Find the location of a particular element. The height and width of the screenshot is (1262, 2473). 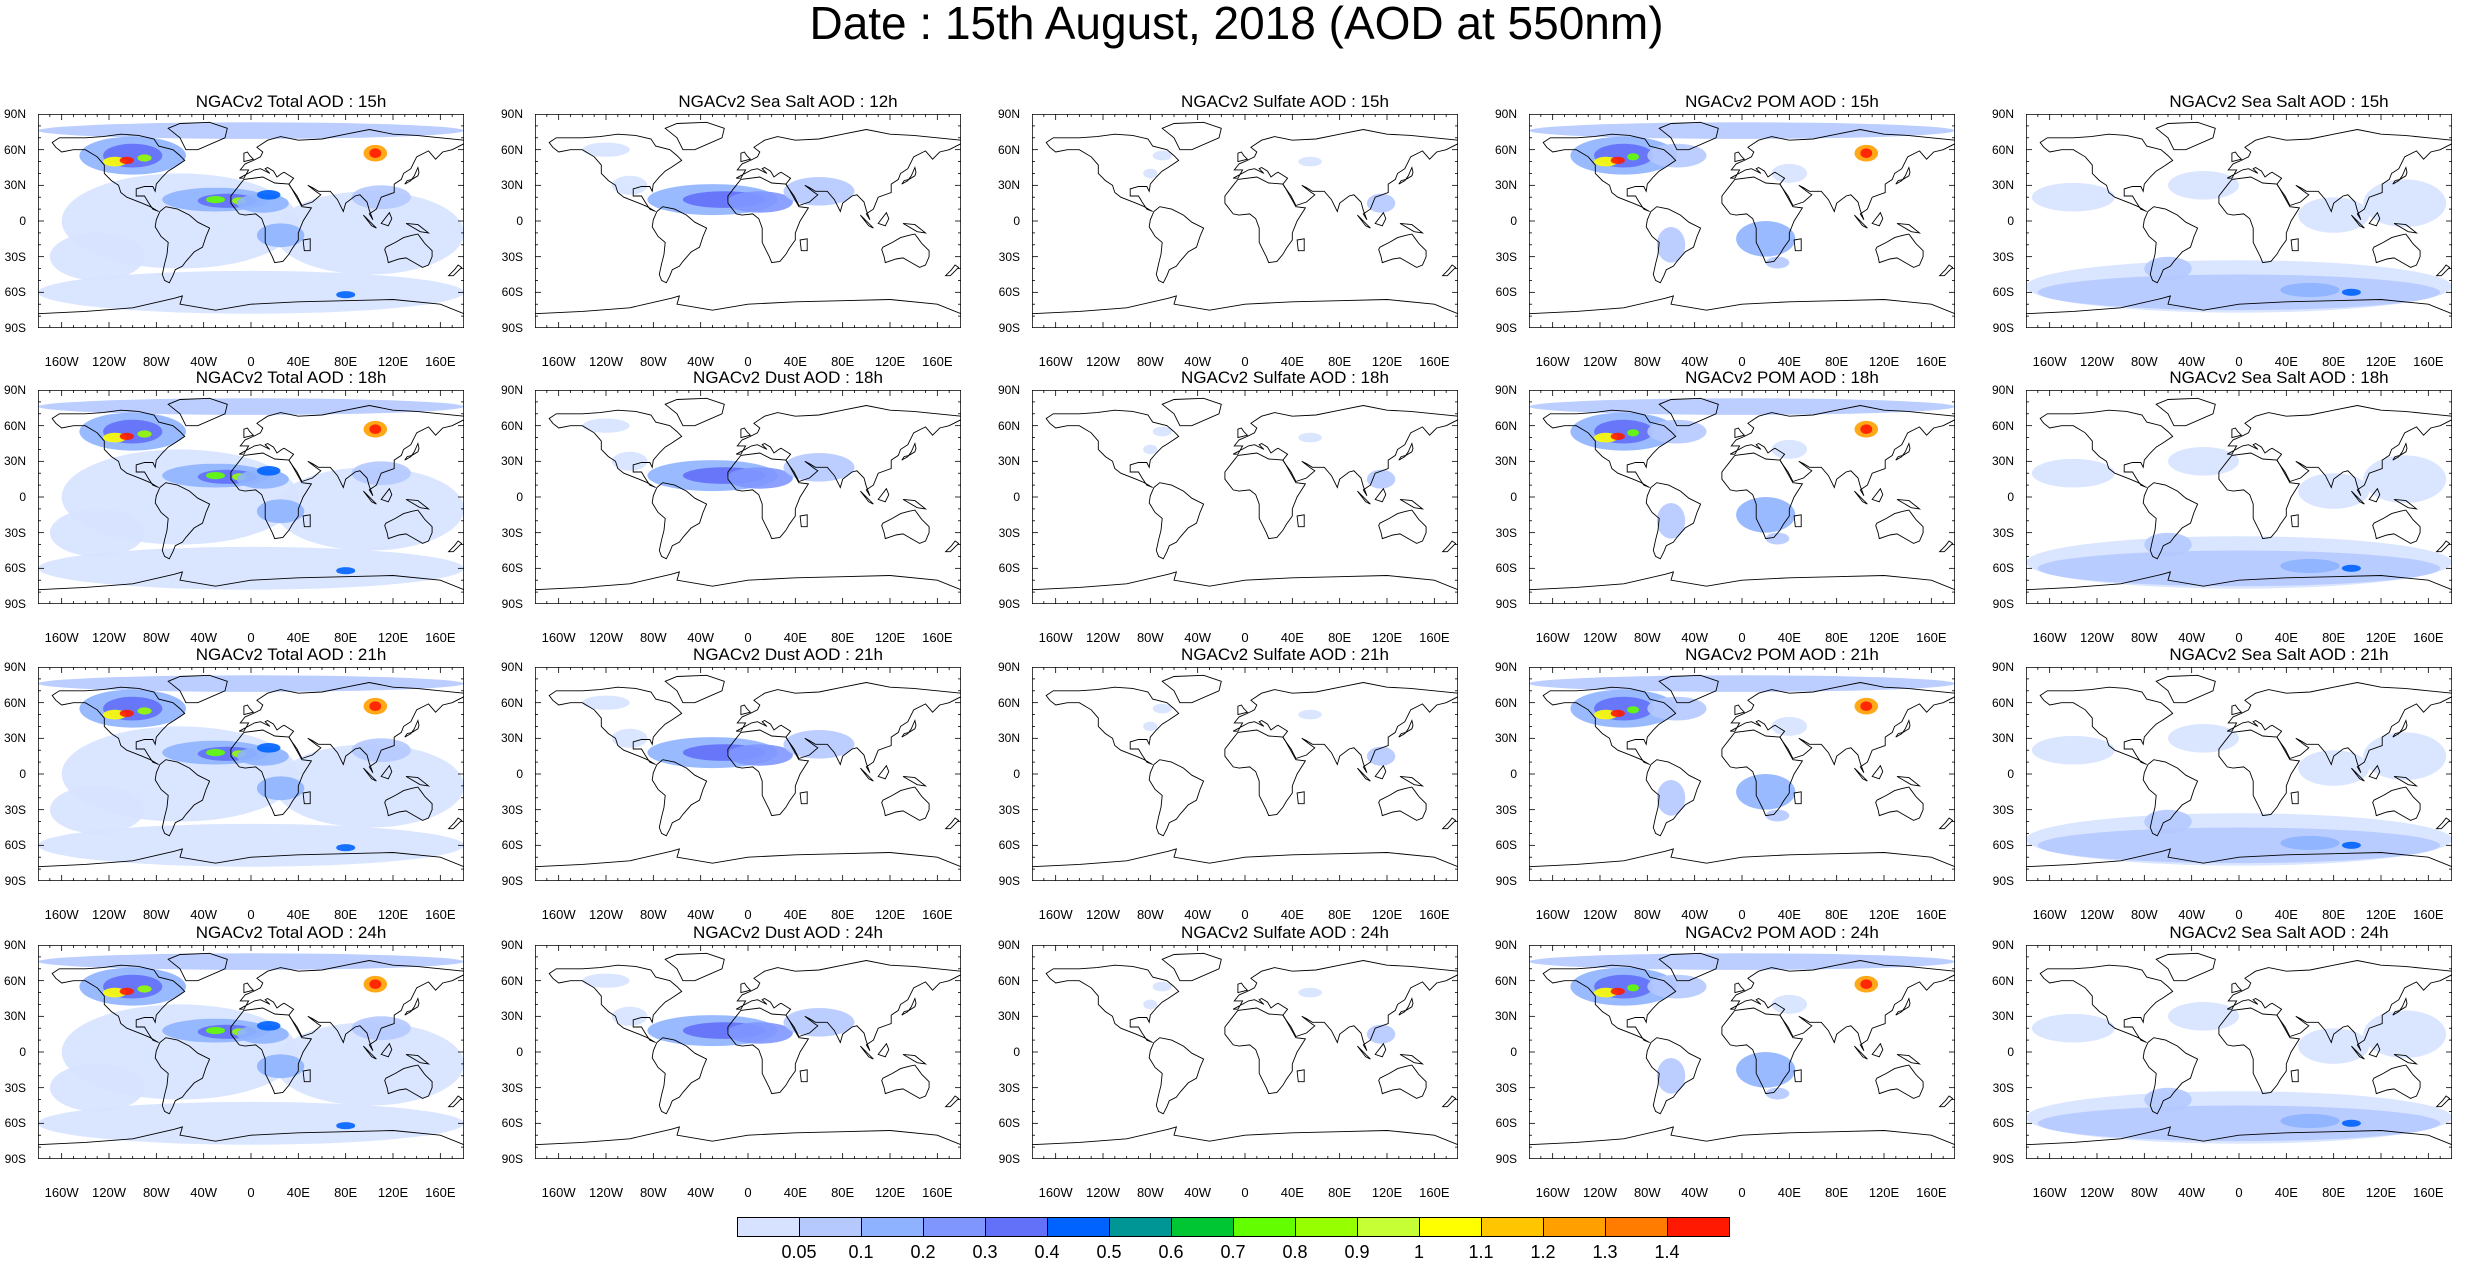

colorbar-label: 1.2 is located at coordinates (1543, 1252).